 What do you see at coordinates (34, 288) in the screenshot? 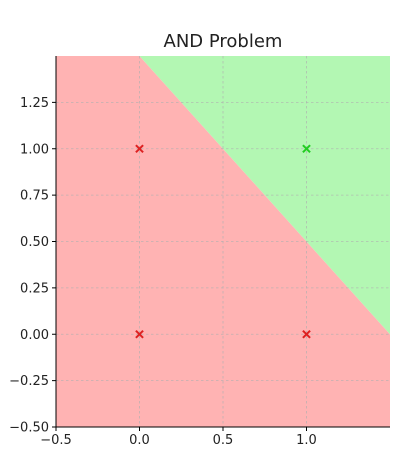
I see `y-tick-label-3: 0.25` at bounding box center [34, 288].